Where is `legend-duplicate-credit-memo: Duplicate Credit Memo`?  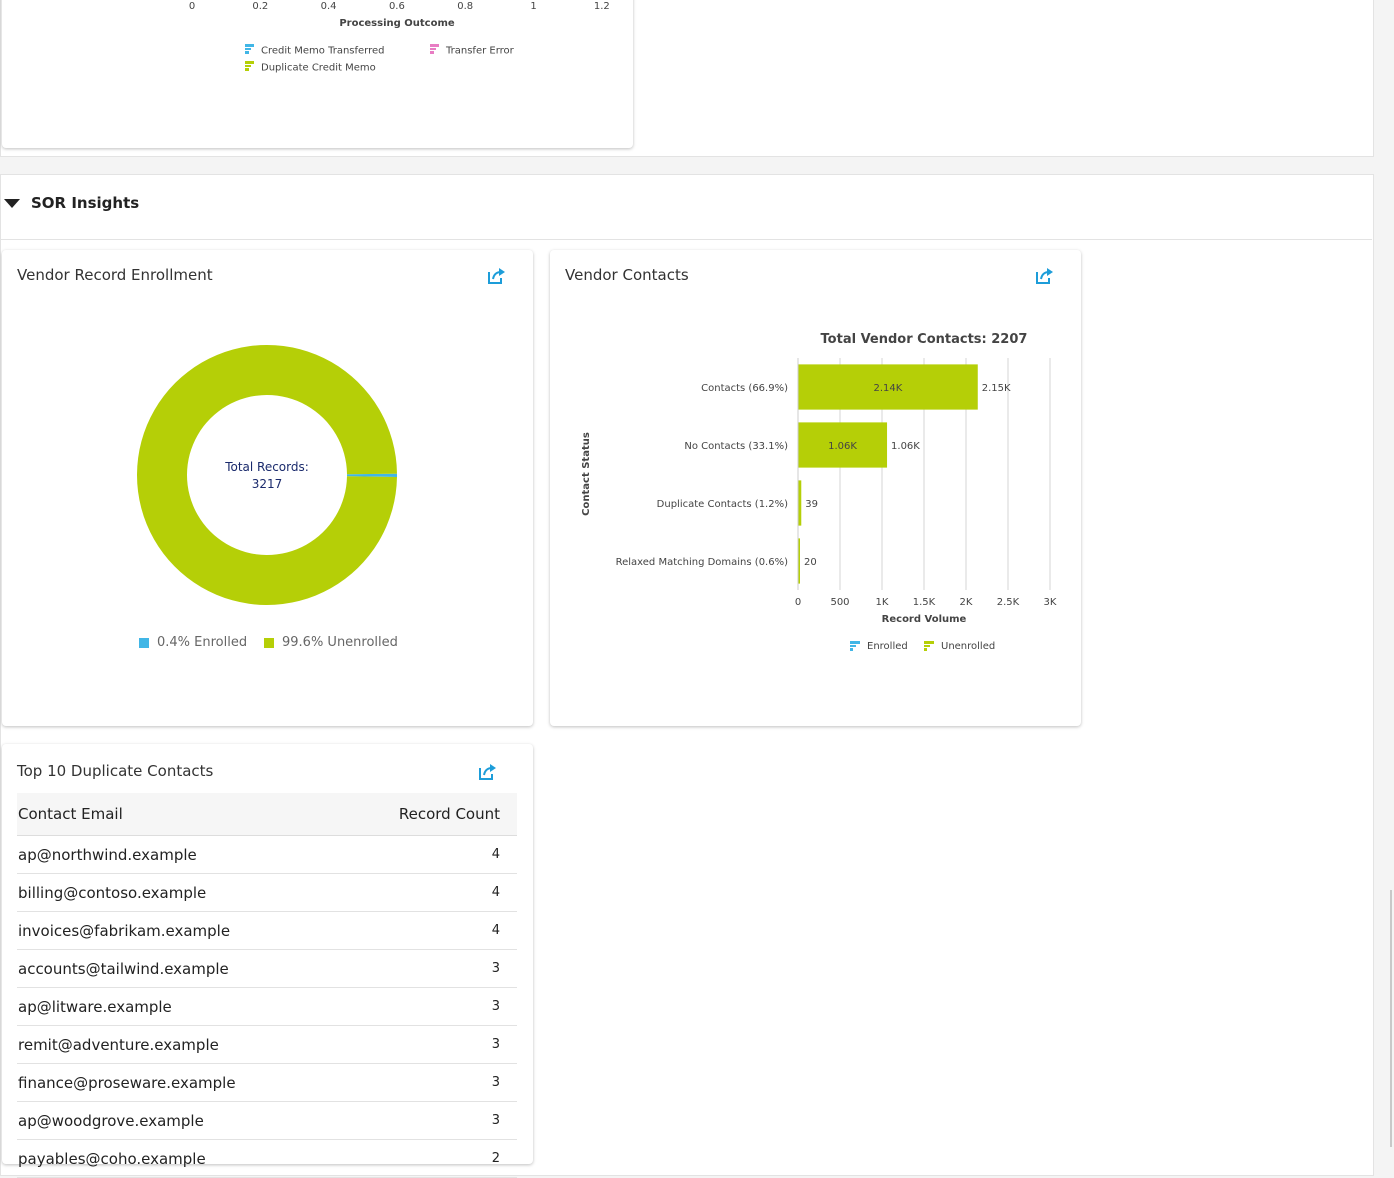 legend-duplicate-credit-memo: Duplicate Credit Memo is located at coordinates (310, 67).